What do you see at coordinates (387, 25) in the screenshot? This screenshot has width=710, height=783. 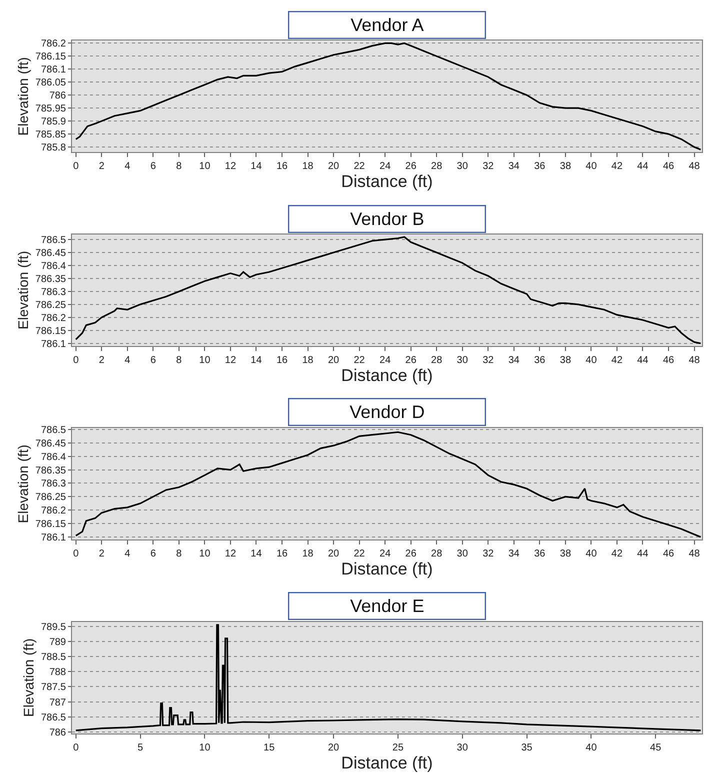 I see `chart-title: Vendor A` at bounding box center [387, 25].